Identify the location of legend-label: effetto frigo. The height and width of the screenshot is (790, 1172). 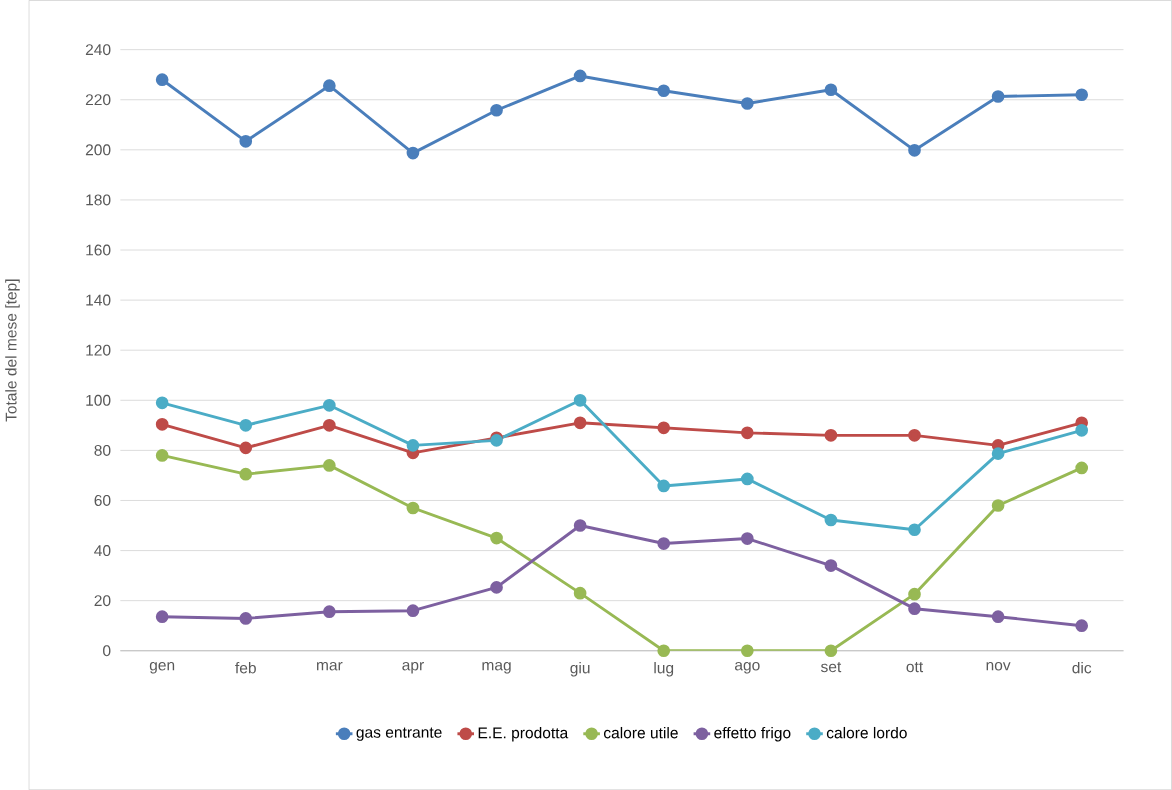
(752, 734).